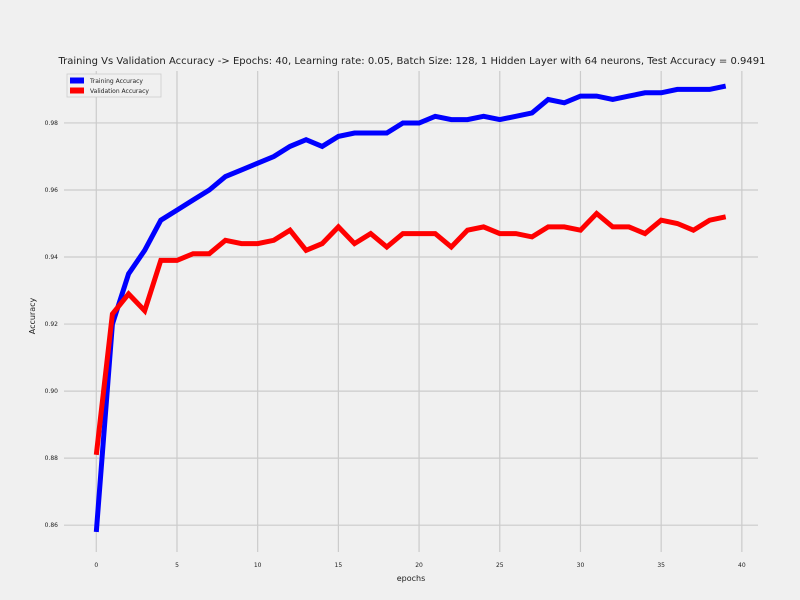  Describe the element at coordinates (742, 565) in the screenshot. I see `x-tick-label: 40` at that location.